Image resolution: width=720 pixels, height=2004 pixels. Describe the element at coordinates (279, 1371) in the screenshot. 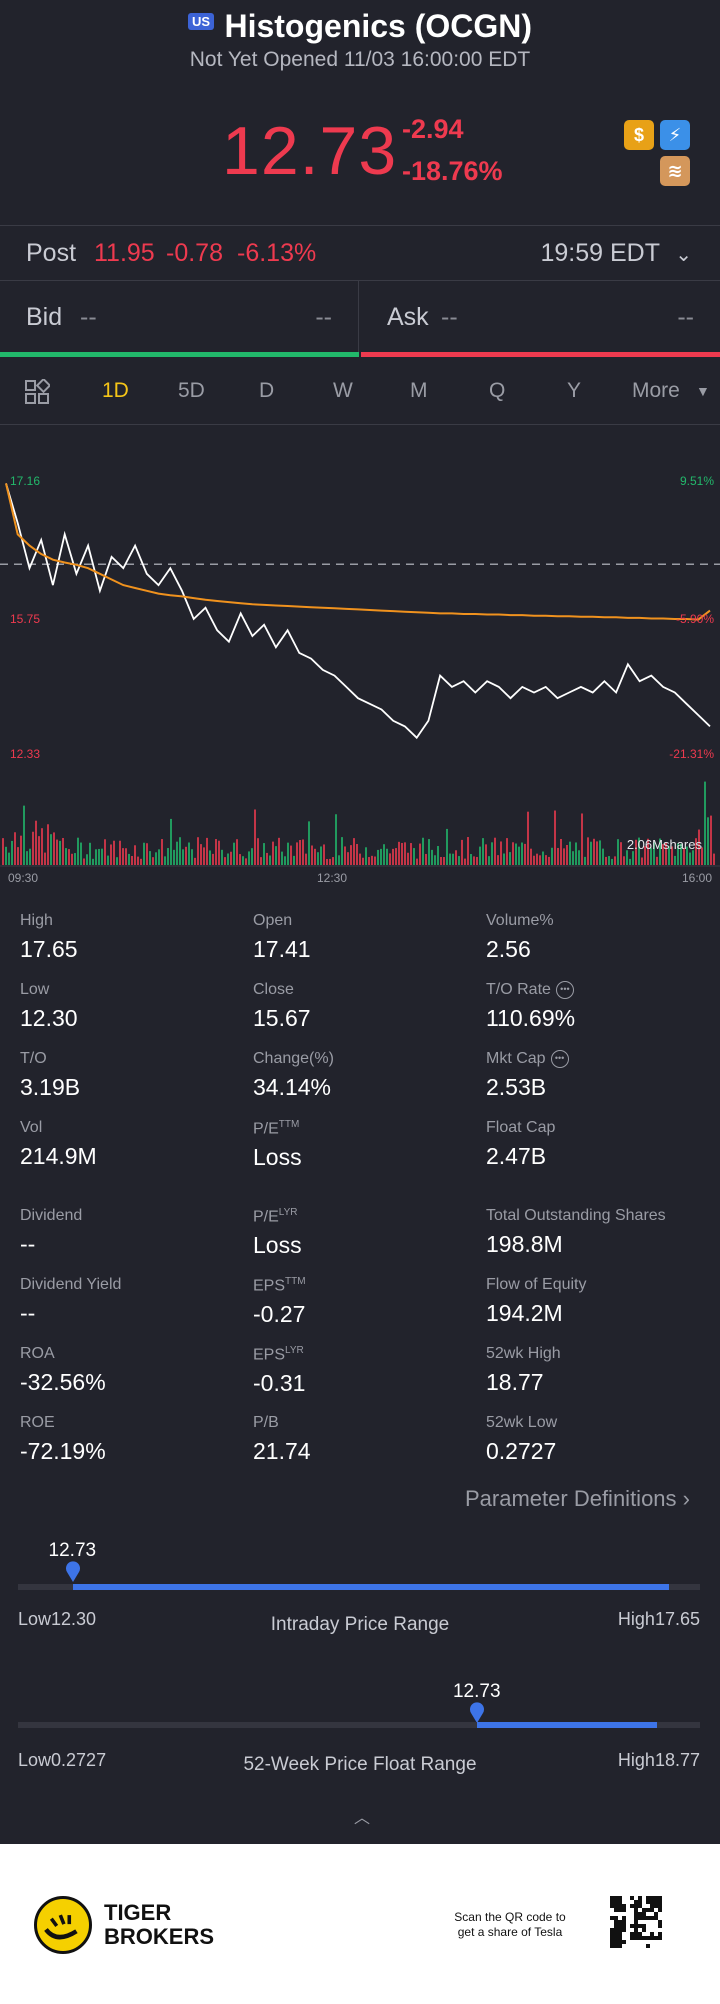

I see `stat-eps-lyr: EPSLYR -0.31` at that location.